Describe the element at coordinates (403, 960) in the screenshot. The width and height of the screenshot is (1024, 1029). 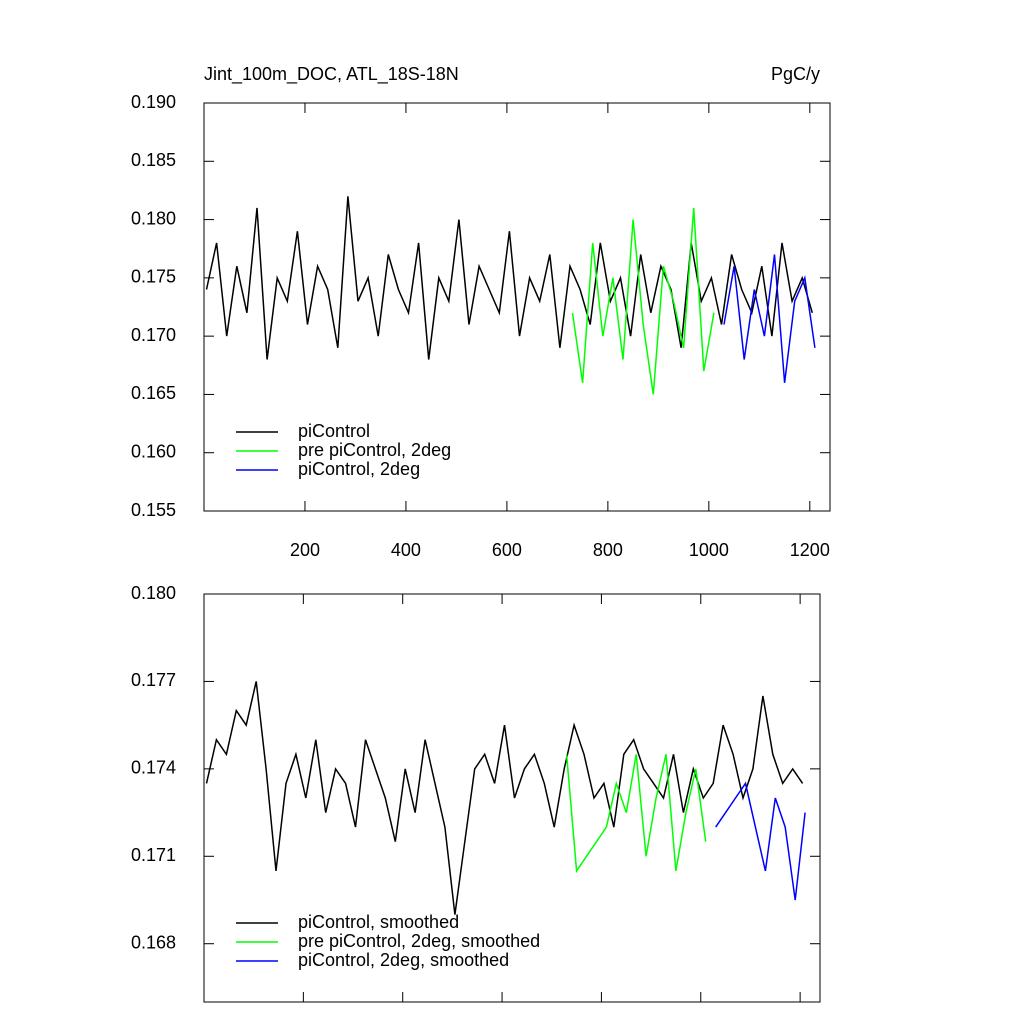
I see `legend-label: piControl, 2deg, smoothed` at that location.